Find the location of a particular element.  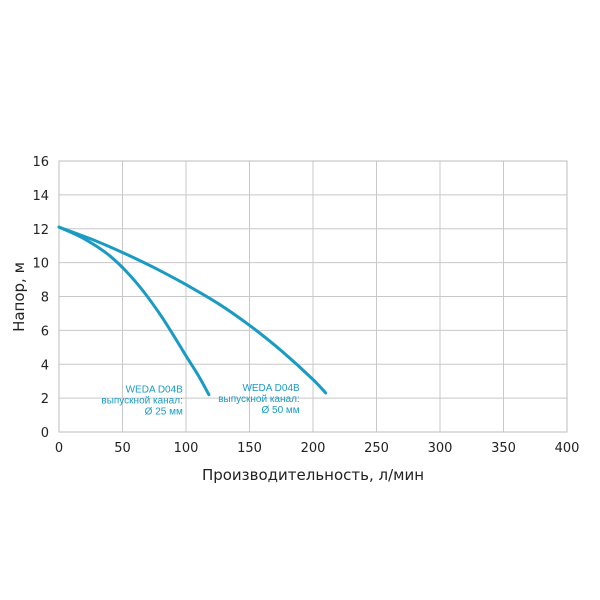

x-axis-title: Производительность, л/мин is located at coordinates (313, 475).